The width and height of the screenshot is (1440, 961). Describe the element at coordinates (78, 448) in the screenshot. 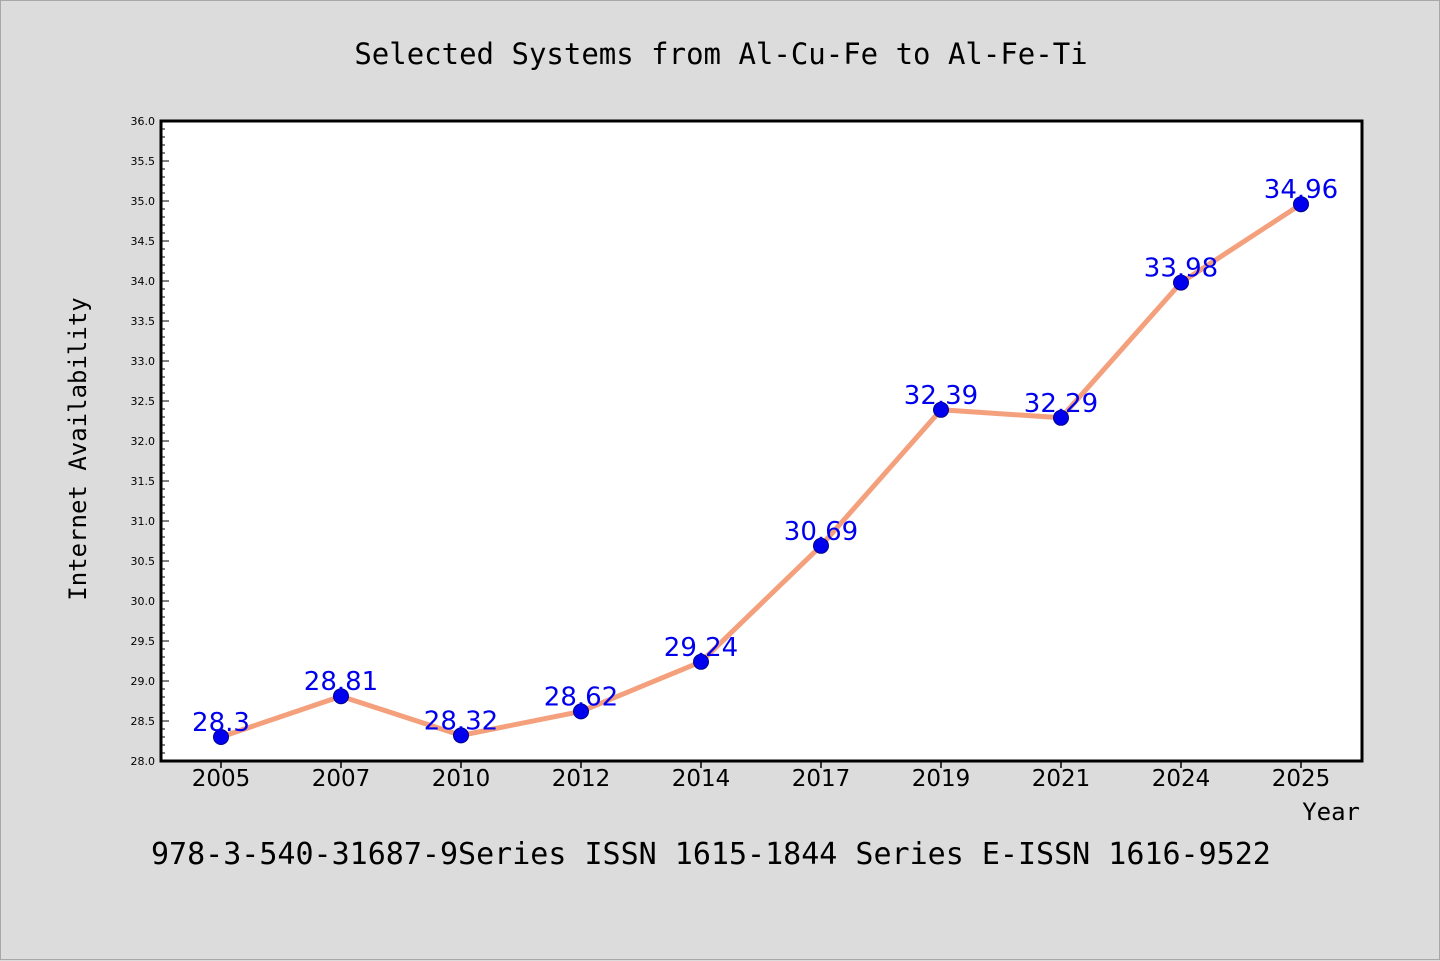

I see `y-axis-label: Internet Availability` at that location.